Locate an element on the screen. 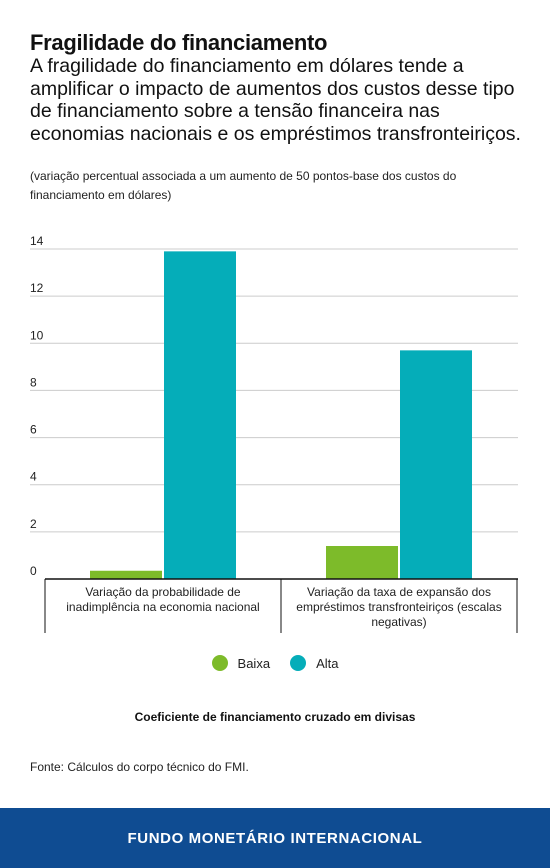 The height and width of the screenshot is (868, 550). legend: Baixa Alta is located at coordinates (275, 663).